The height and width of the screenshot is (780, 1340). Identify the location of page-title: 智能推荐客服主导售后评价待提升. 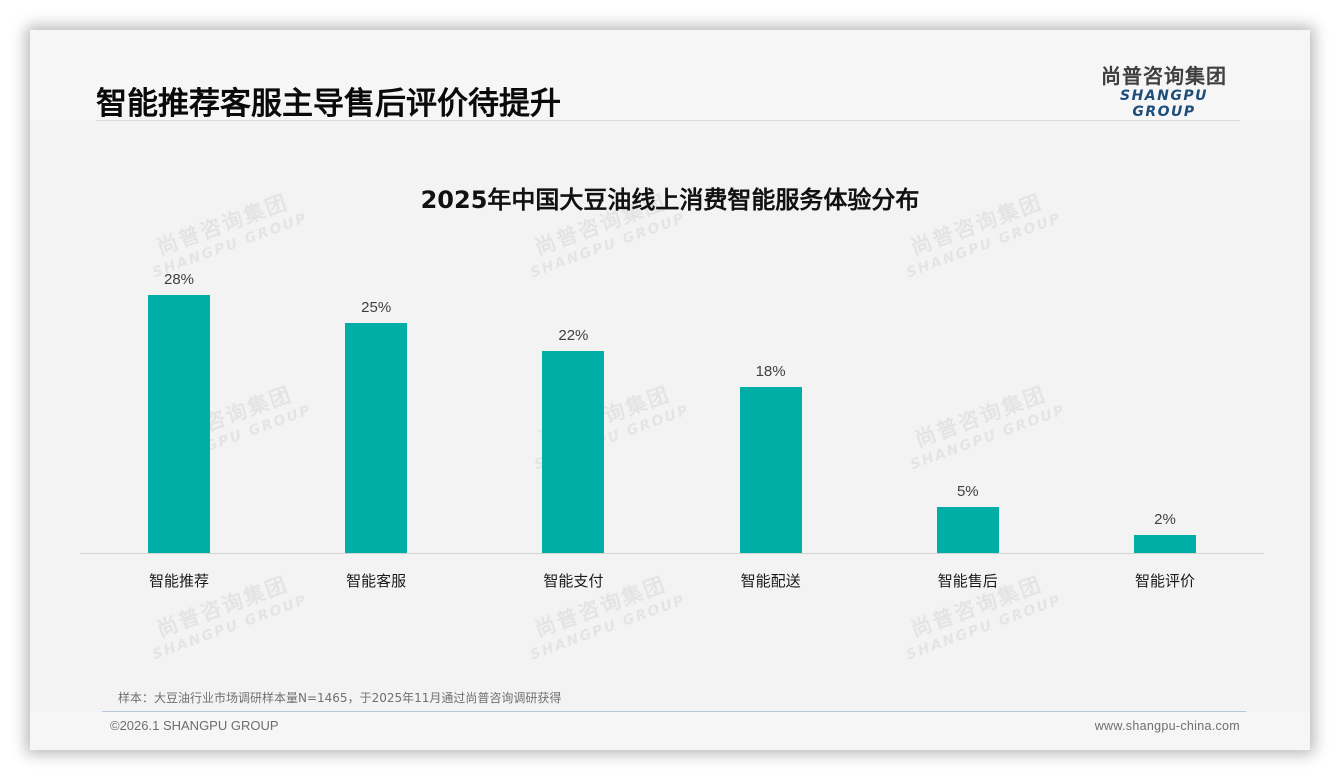
(328, 104).